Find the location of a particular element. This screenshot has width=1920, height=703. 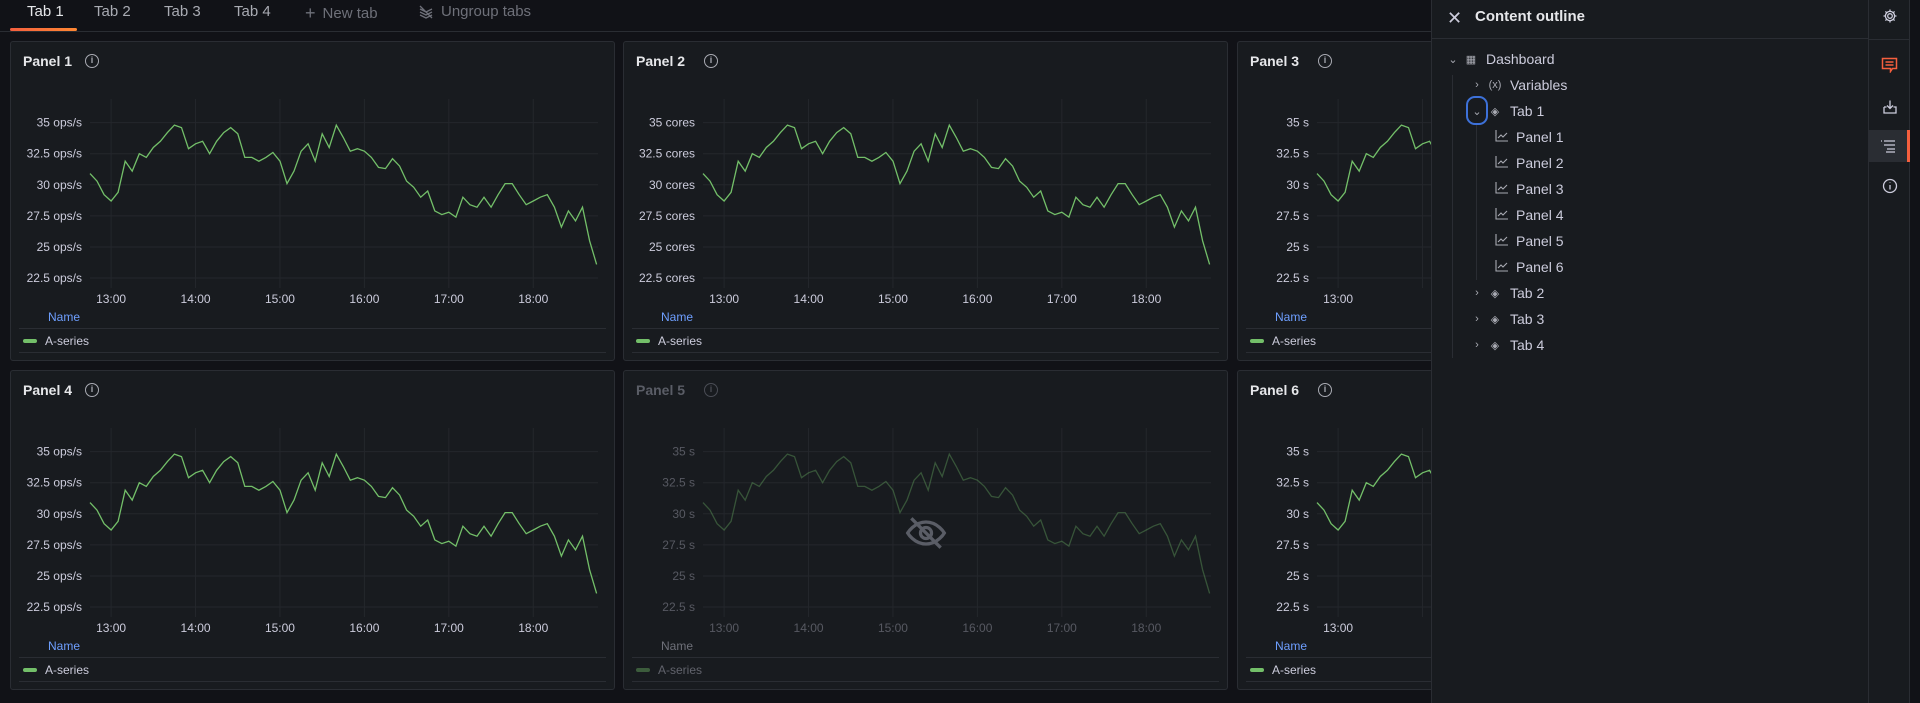

y-tick-label: 30 ops/s is located at coordinates (59, 185).